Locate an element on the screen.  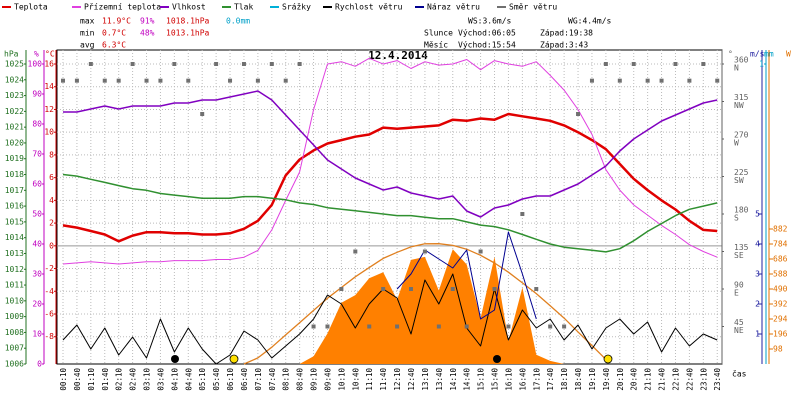
y-tick-label: 12 is located at coordinates (49, 109).